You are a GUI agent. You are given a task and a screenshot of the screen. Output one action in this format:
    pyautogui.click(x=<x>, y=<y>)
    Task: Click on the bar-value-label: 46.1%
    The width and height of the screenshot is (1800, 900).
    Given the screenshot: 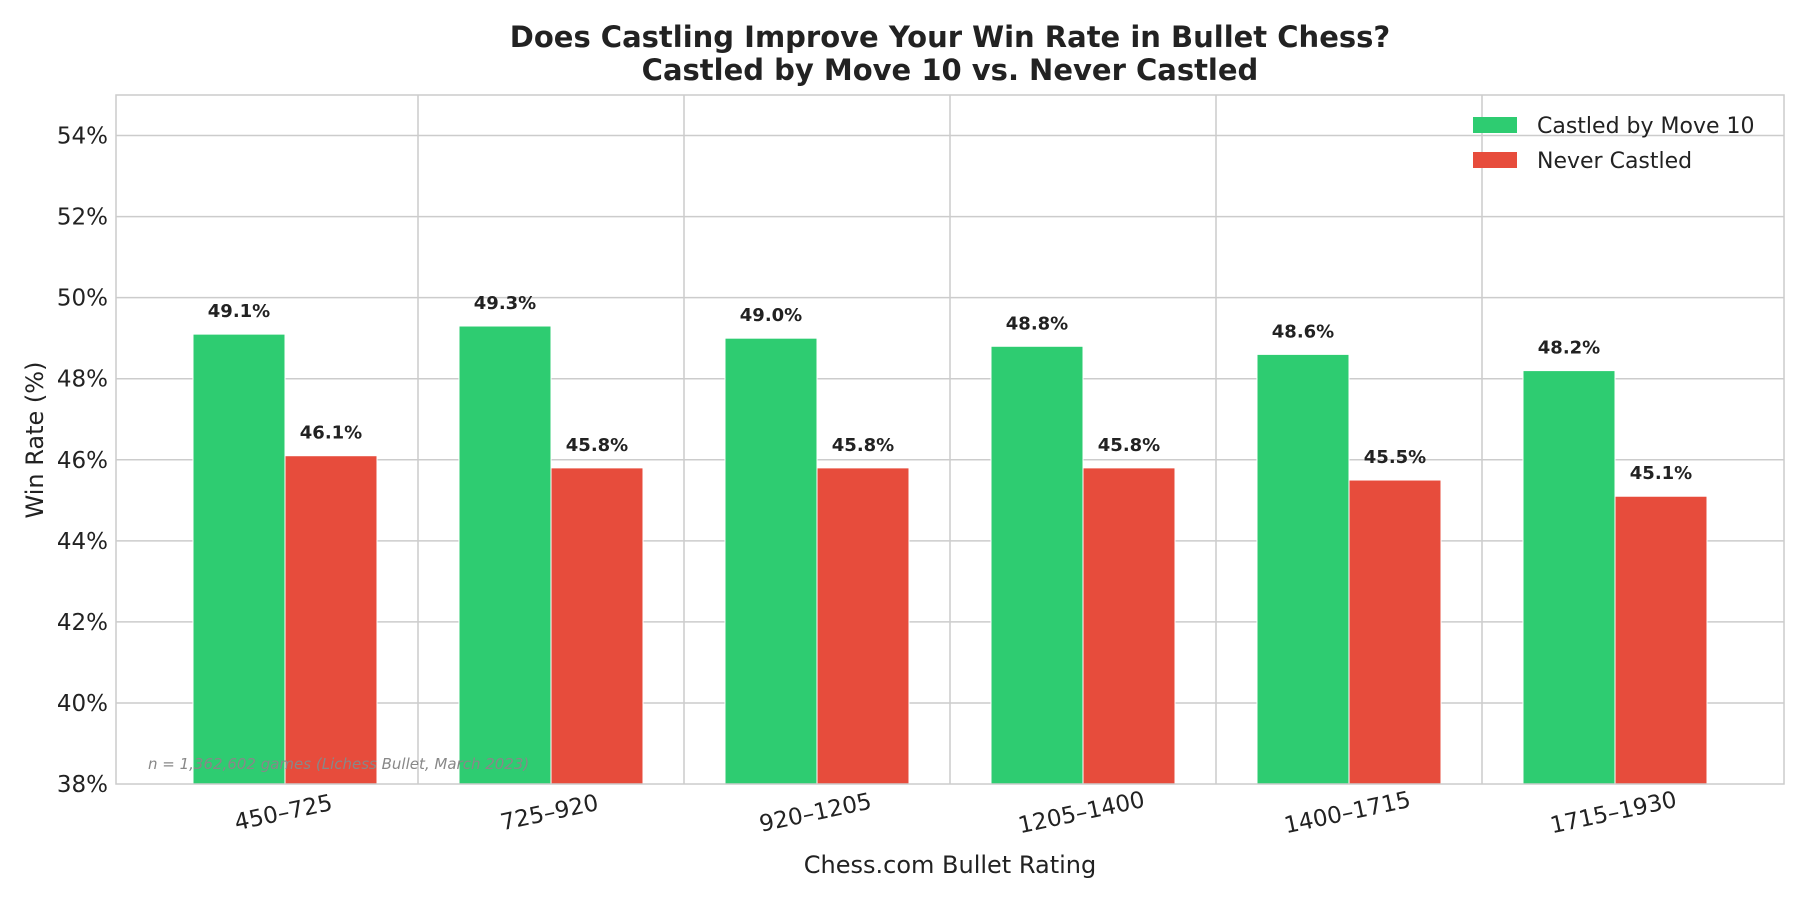 What is the action you would take?
    pyautogui.click(x=331, y=433)
    